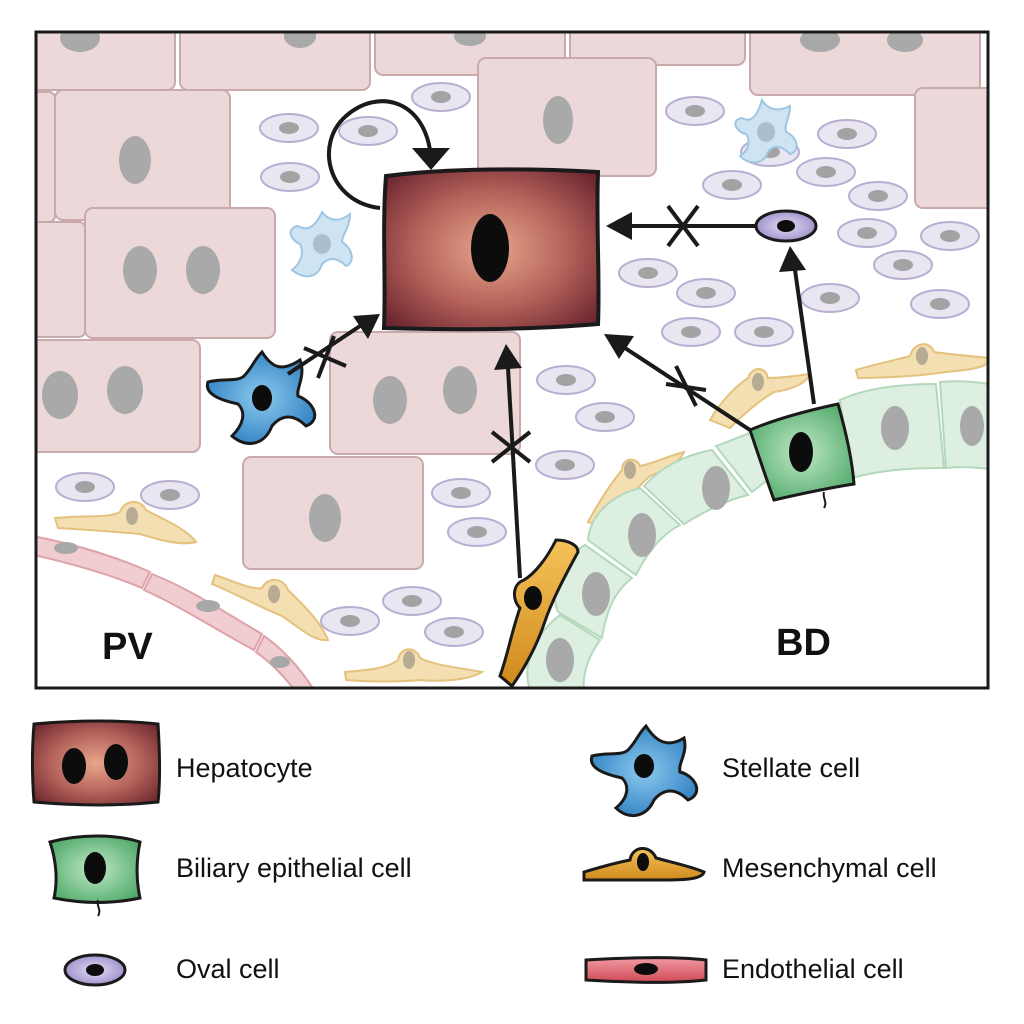 The height and width of the screenshot is (1024, 1024). What do you see at coordinates (228, 969) in the screenshot?
I see `legend-oval-label: Oval cell` at bounding box center [228, 969].